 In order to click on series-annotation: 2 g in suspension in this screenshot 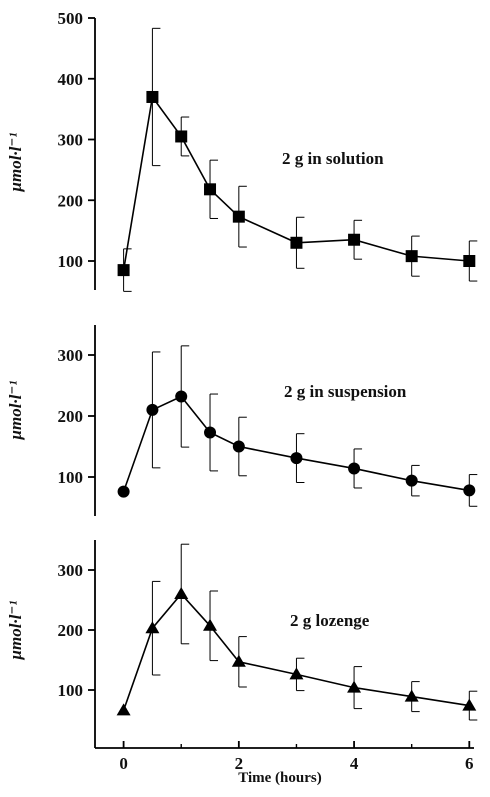, I will do `click(345, 391)`.